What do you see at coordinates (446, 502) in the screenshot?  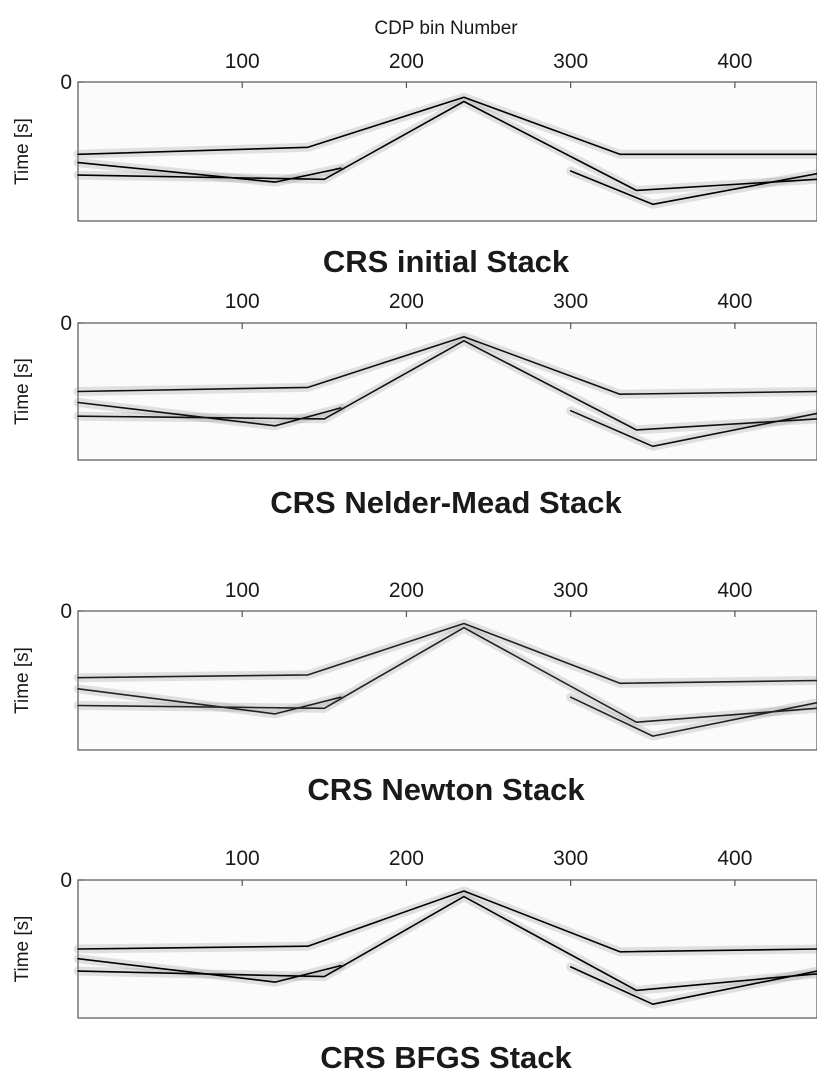 I see `panel-title: CRS Nelder-Mead Stack` at bounding box center [446, 502].